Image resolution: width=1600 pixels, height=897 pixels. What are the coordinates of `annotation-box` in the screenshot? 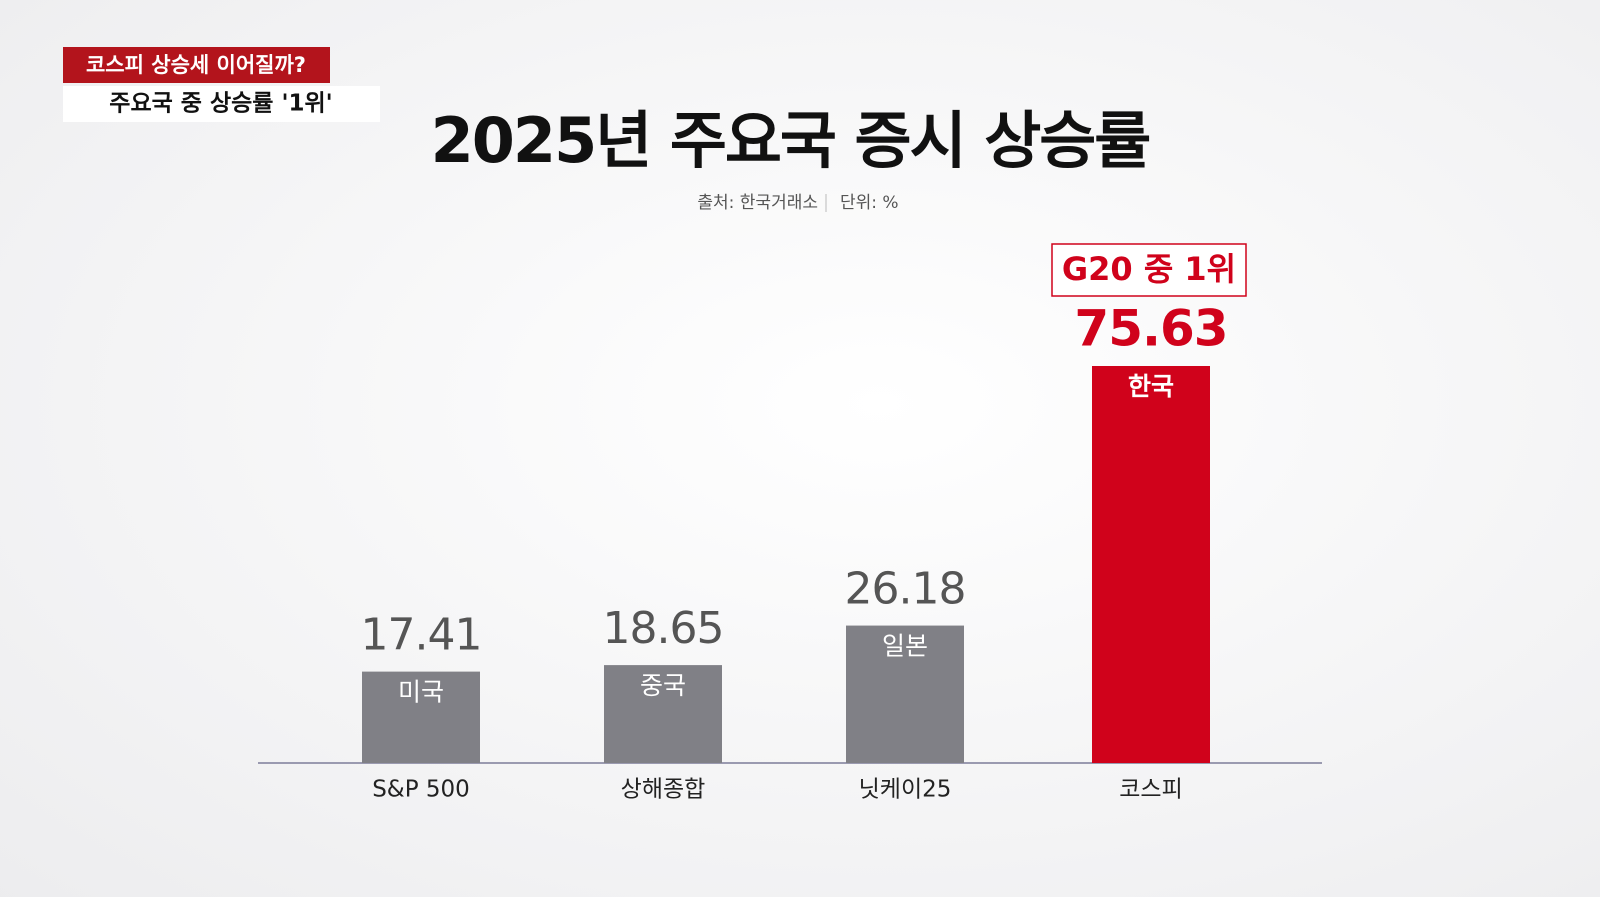 It's located at (1149, 270).